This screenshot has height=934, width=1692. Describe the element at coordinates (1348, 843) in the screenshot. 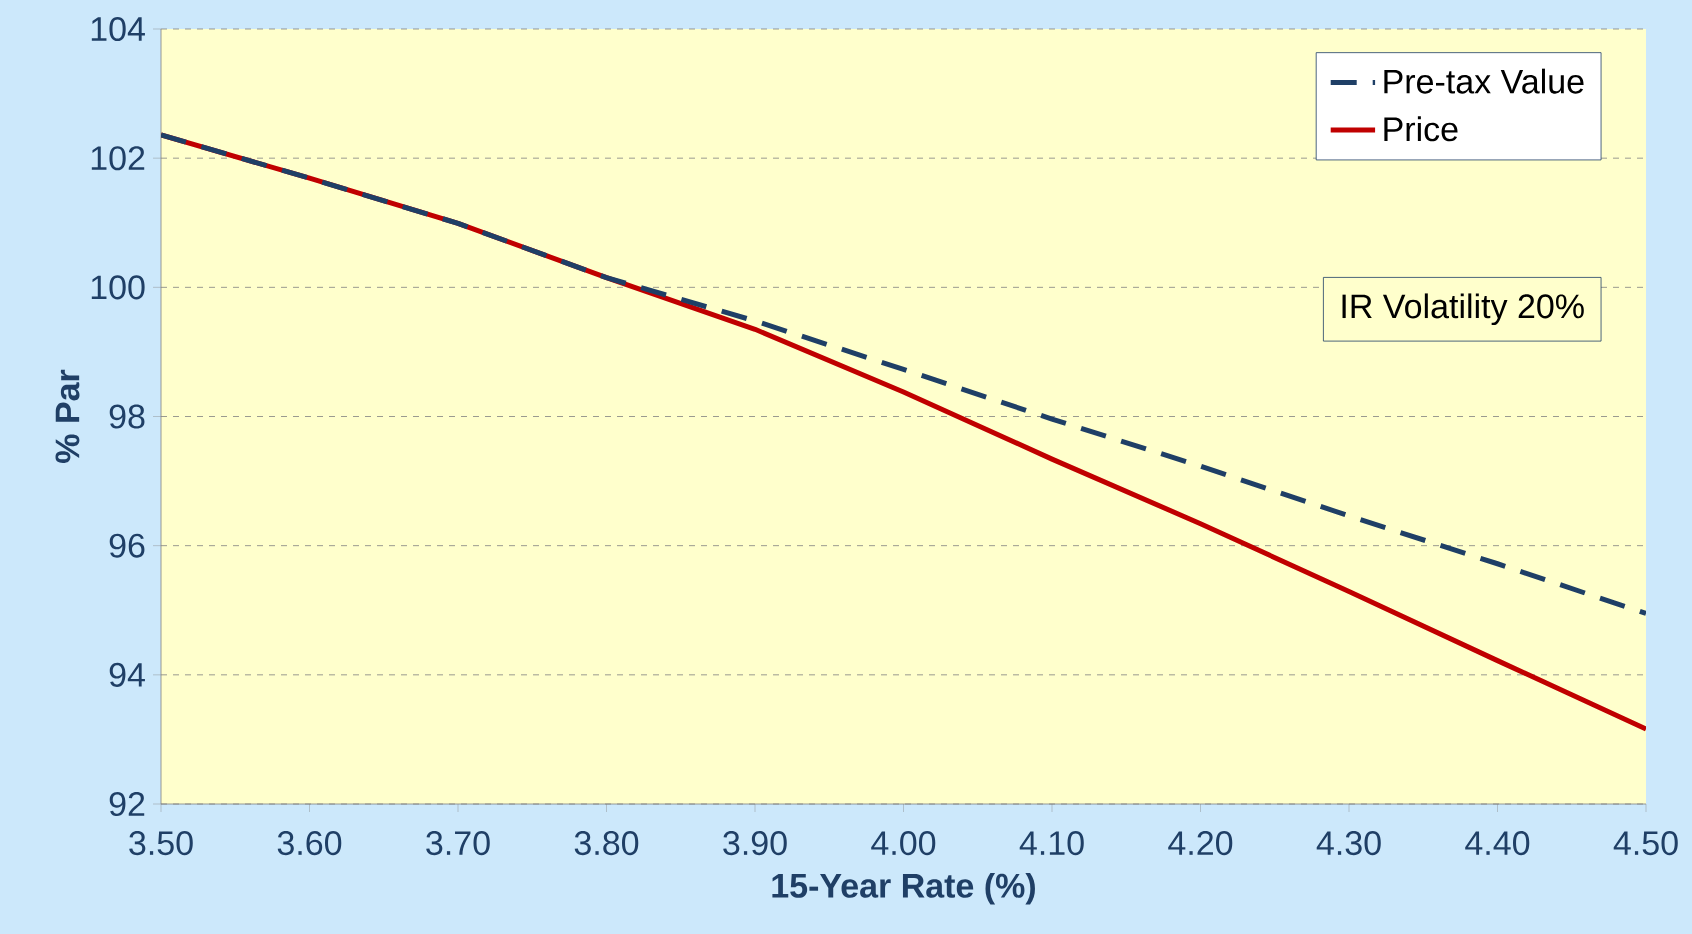

I see `x-tick-label: 4.30` at that location.